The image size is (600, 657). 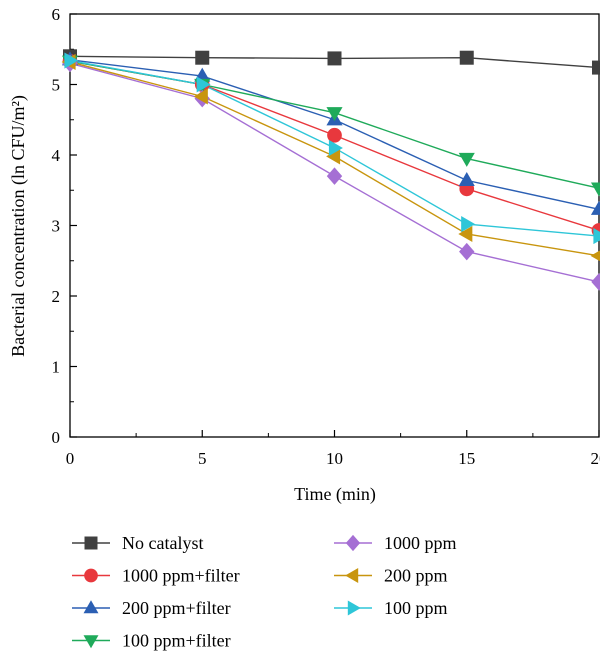 I want to click on legend-item-no-catalyst: No catalyst, so click(x=137, y=543).